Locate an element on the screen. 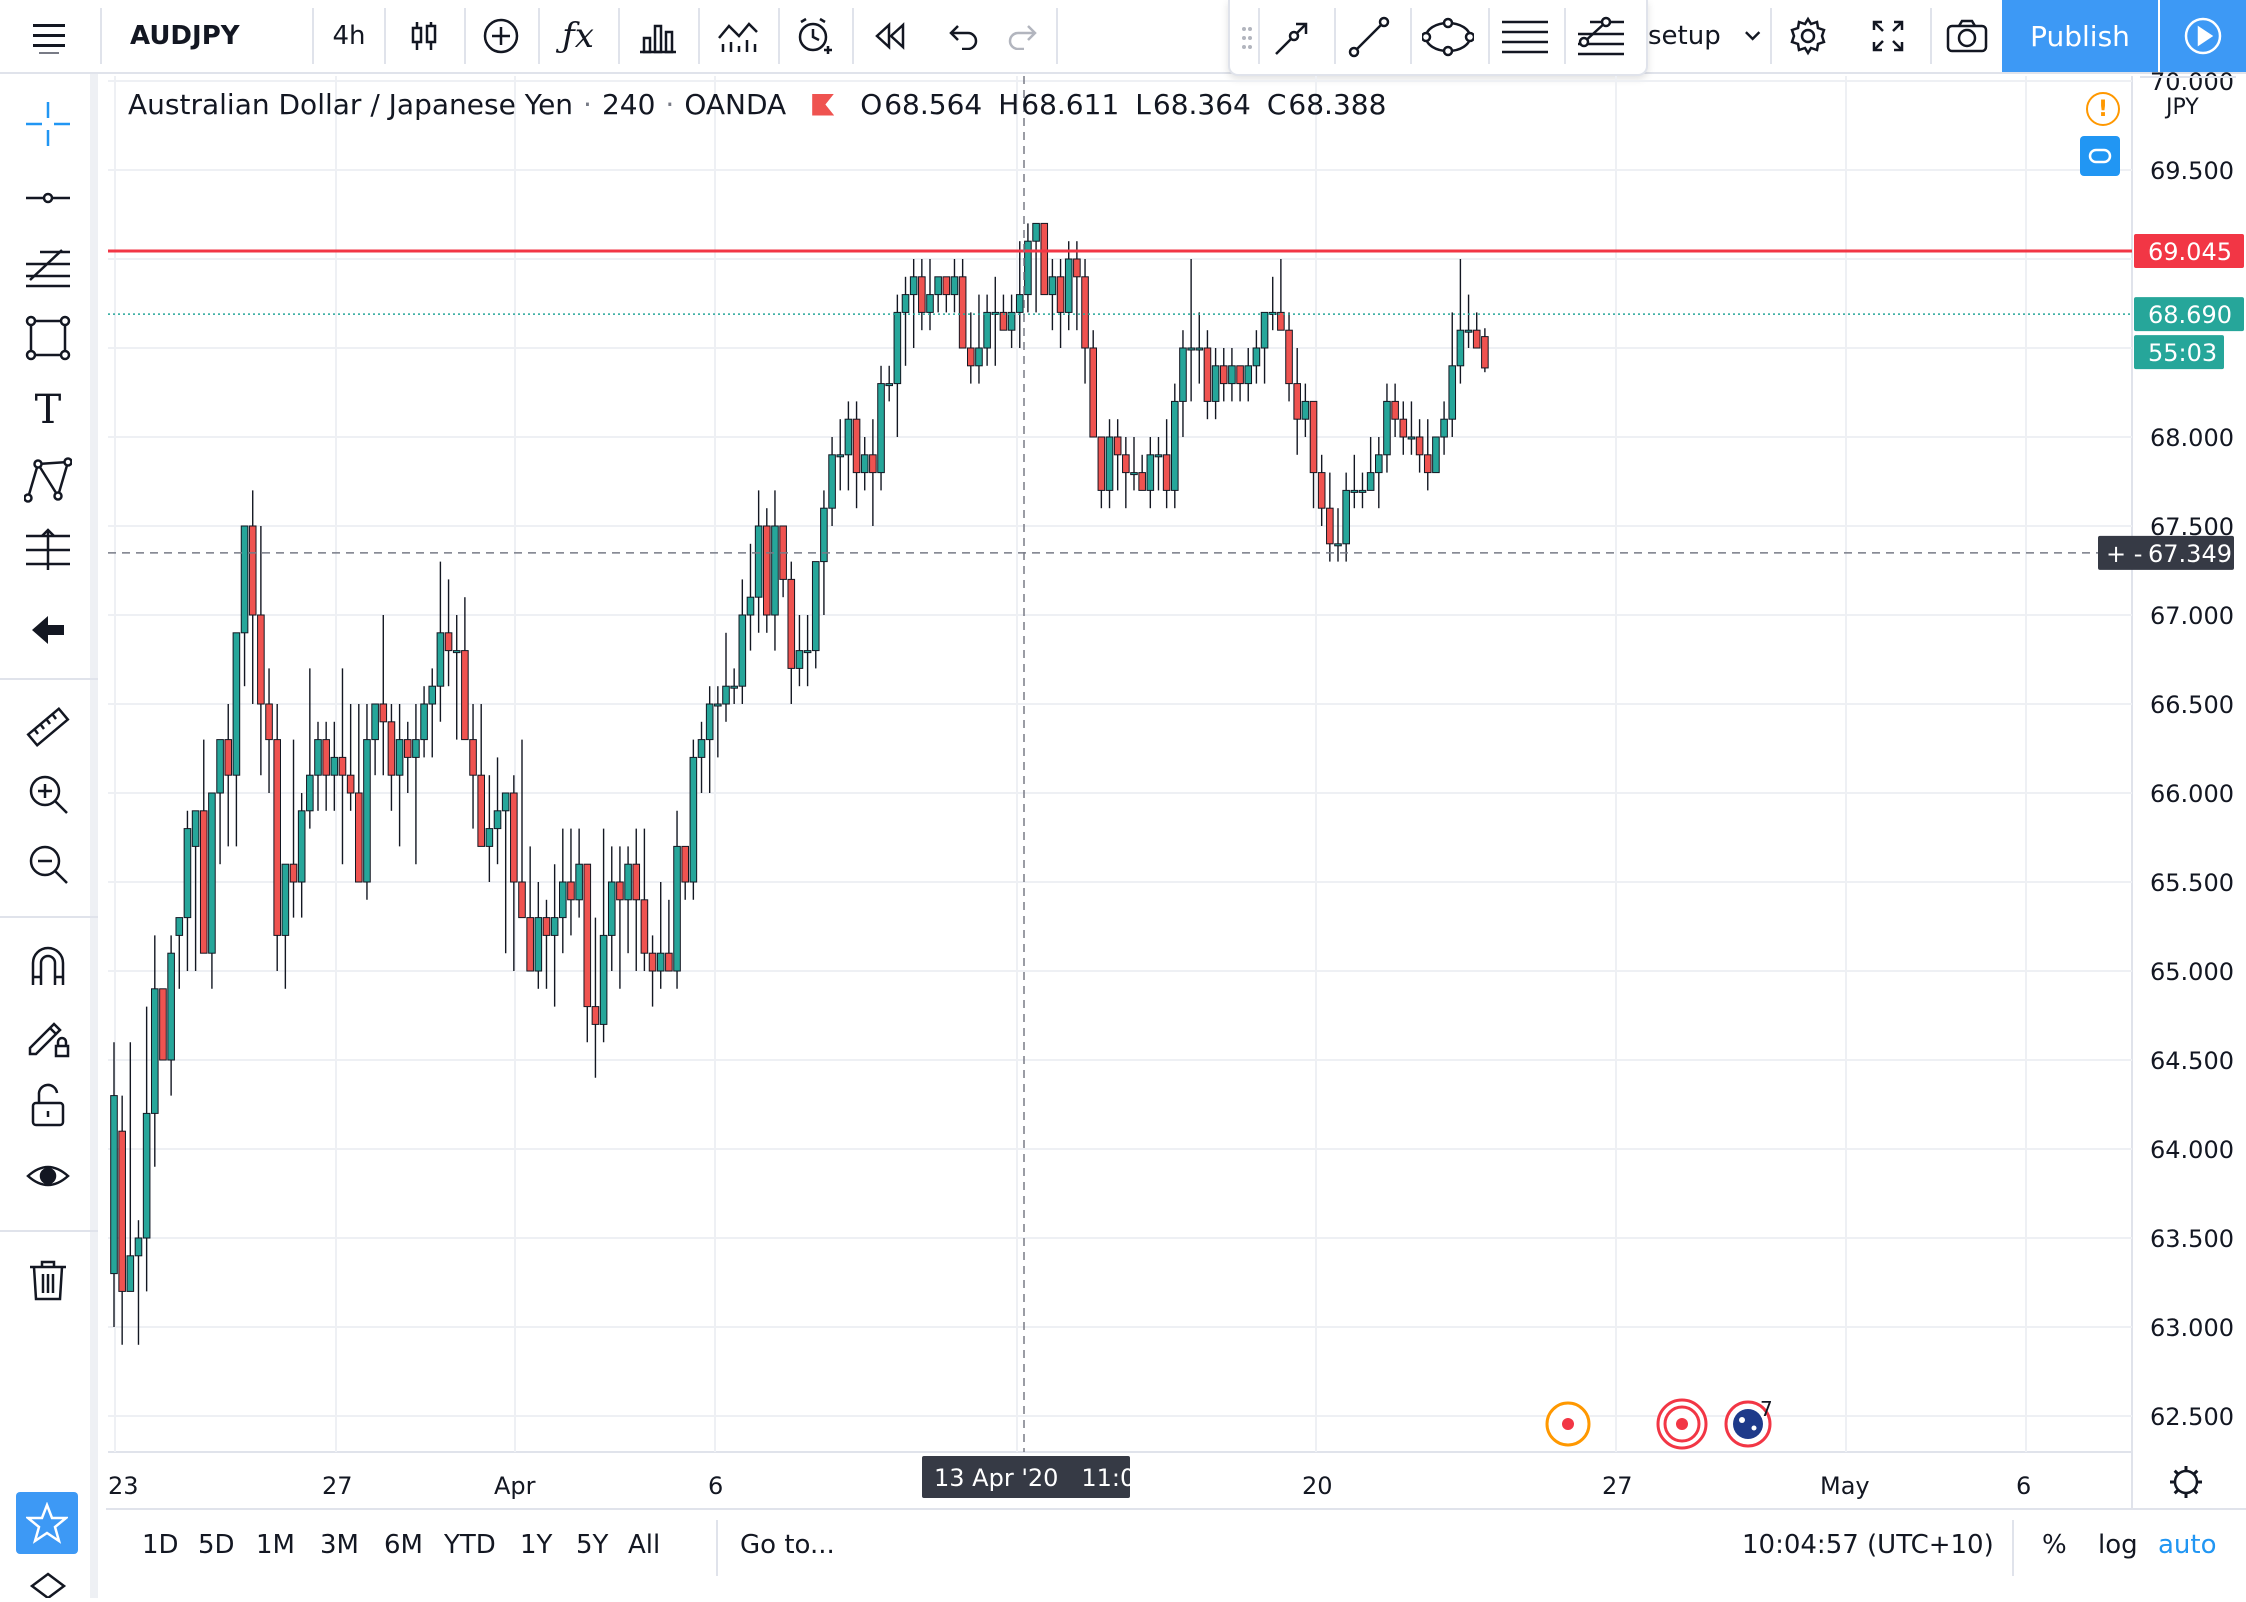 Image resolution: width=2246 pixels, height=1602 pixels. indicators-icon: ƒx is located at coordinates (578, 36).